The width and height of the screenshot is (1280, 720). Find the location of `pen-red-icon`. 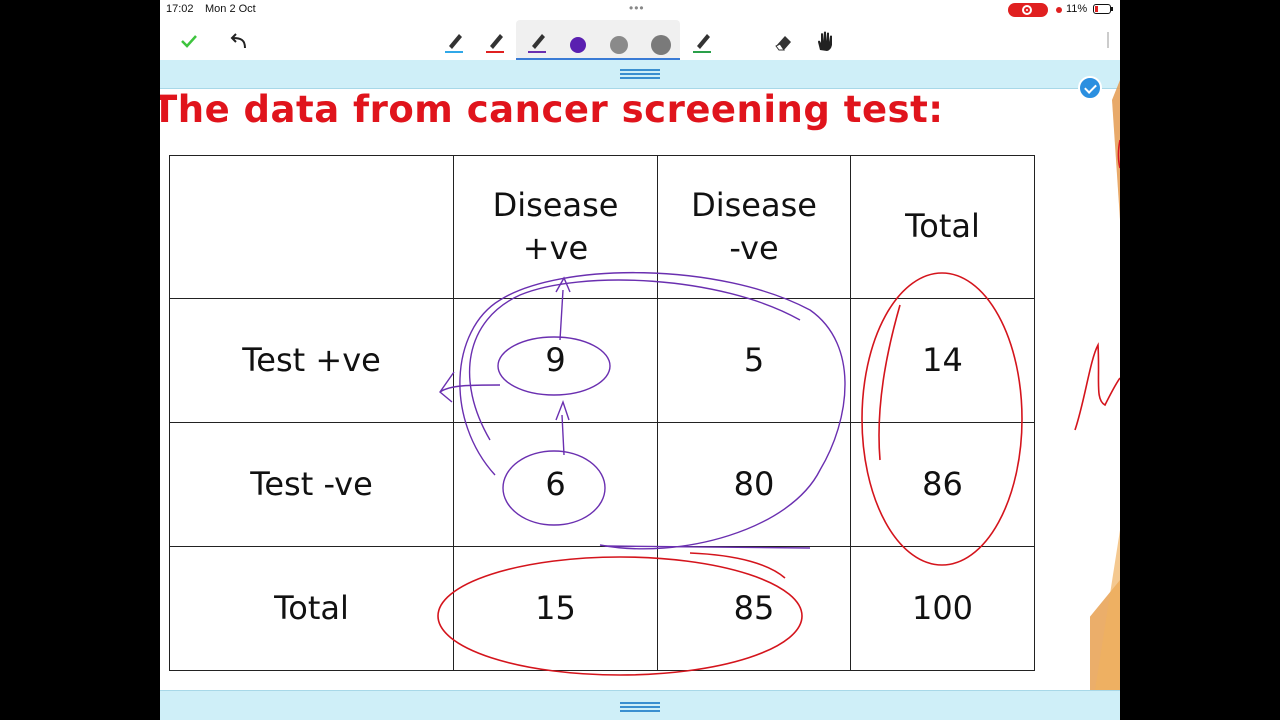

pen-red-icon is located at coordinates (495, 41).